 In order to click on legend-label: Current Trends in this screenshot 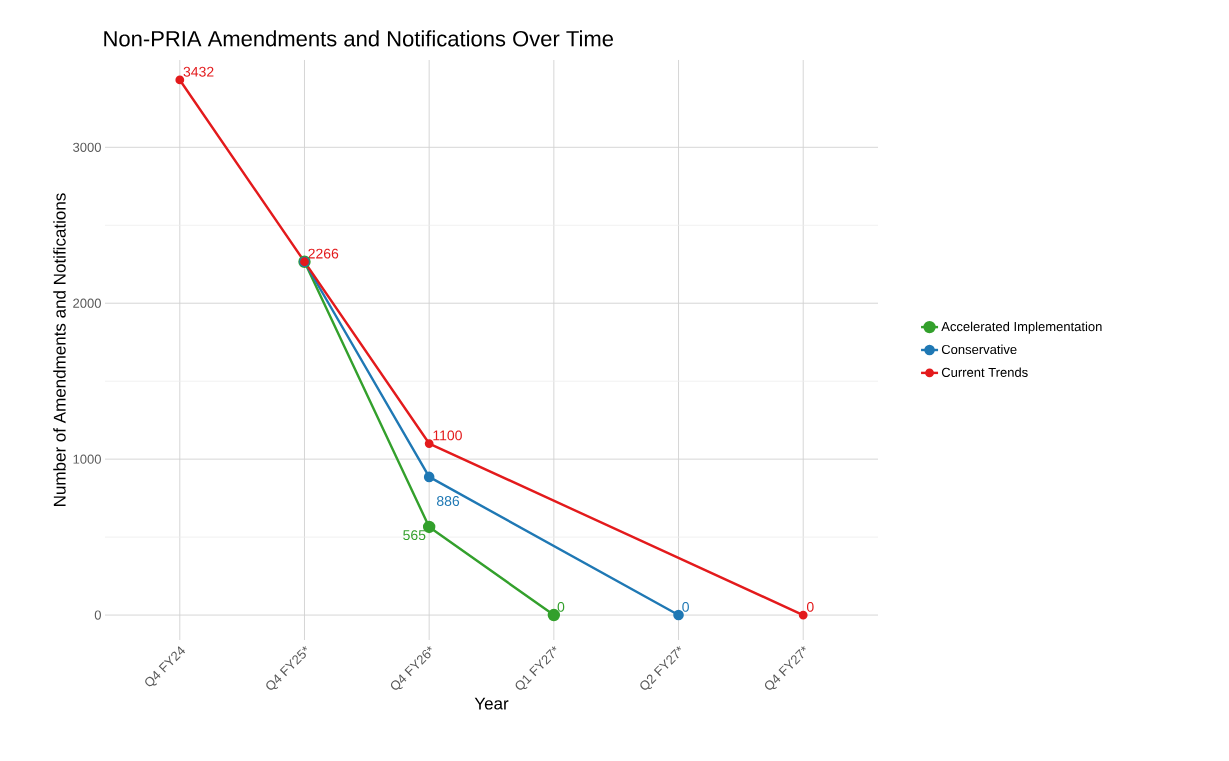, I will do `click(984, 372)`.